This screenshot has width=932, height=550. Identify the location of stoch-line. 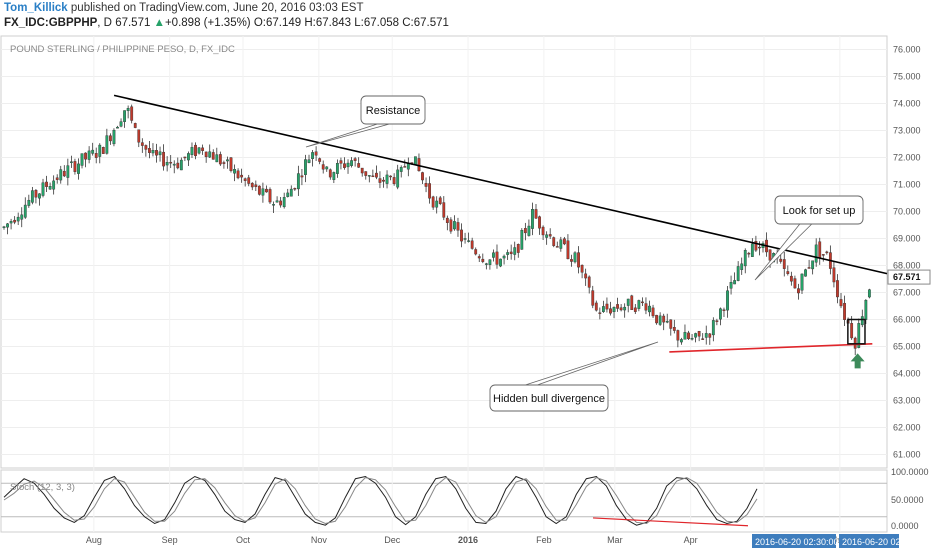
(380, 500).